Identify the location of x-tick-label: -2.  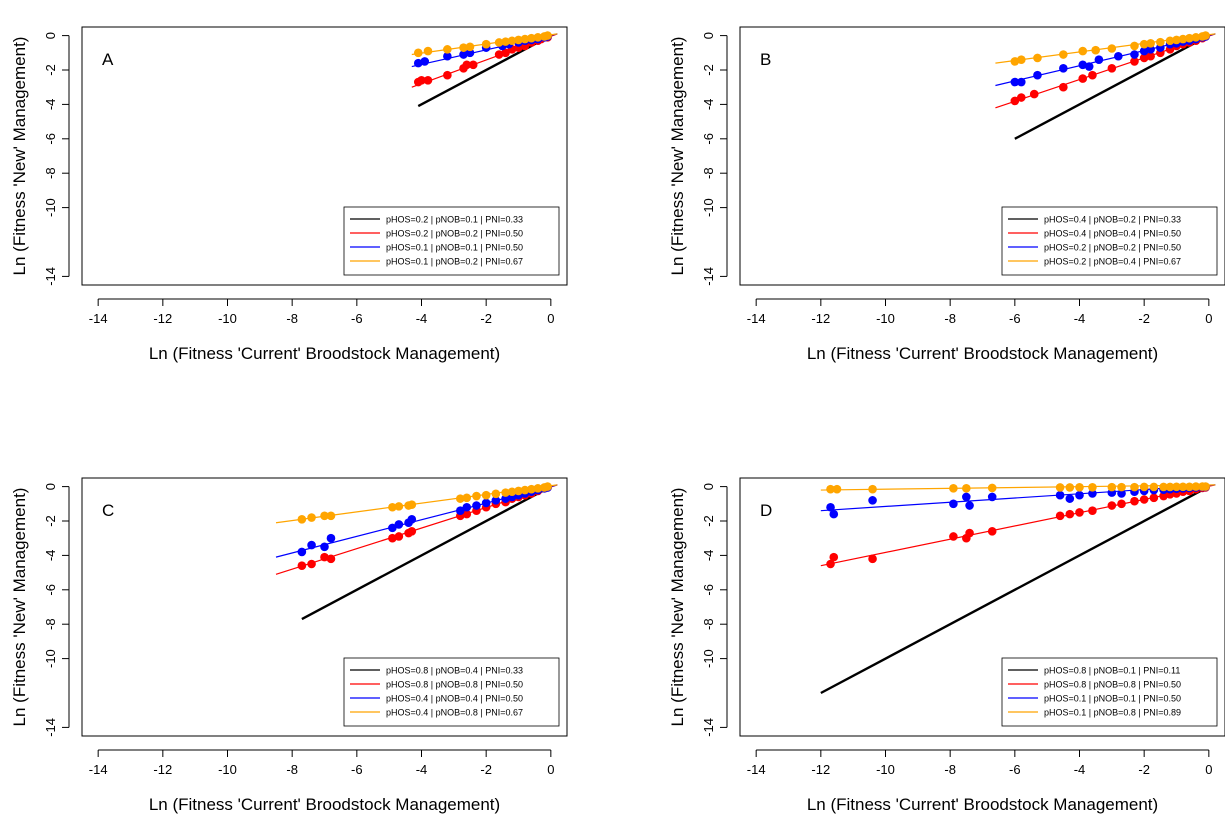
(486, 769).